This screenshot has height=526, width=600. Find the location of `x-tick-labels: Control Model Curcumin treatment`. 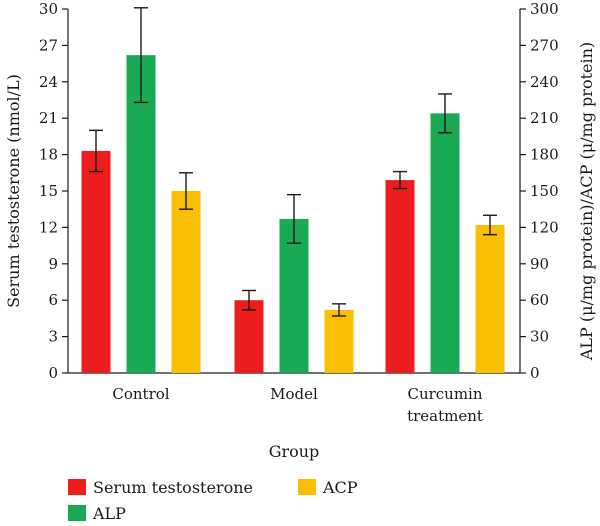

x-tick-labels: Control Model Curcumin treatment is located at coordinates (297, 405).